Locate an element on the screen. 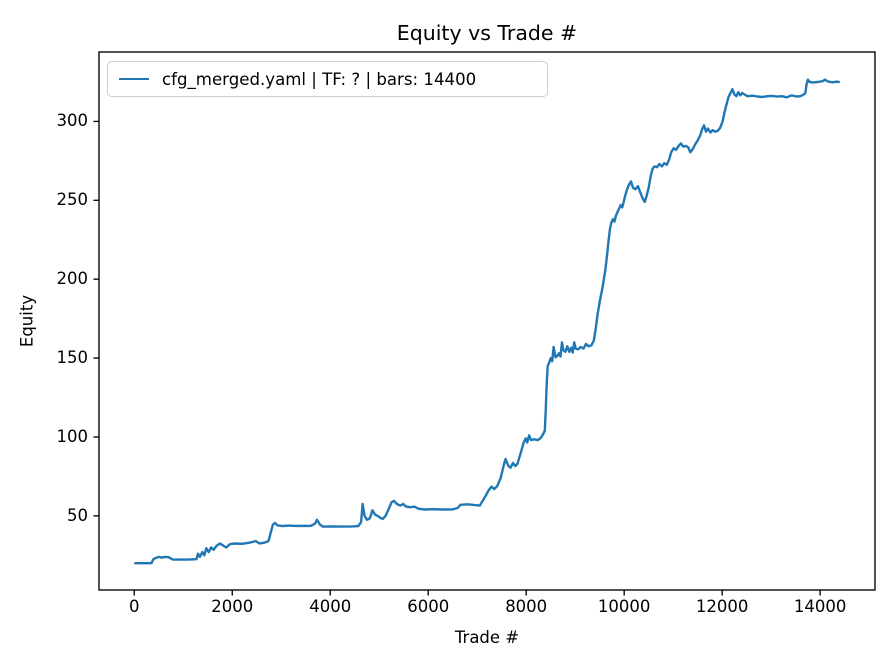 The height and width of the screenshot is (672, 896). legend: cfg_merged.yaml | TF: ? | bars: 14400 is located at coordinates (327, 79).